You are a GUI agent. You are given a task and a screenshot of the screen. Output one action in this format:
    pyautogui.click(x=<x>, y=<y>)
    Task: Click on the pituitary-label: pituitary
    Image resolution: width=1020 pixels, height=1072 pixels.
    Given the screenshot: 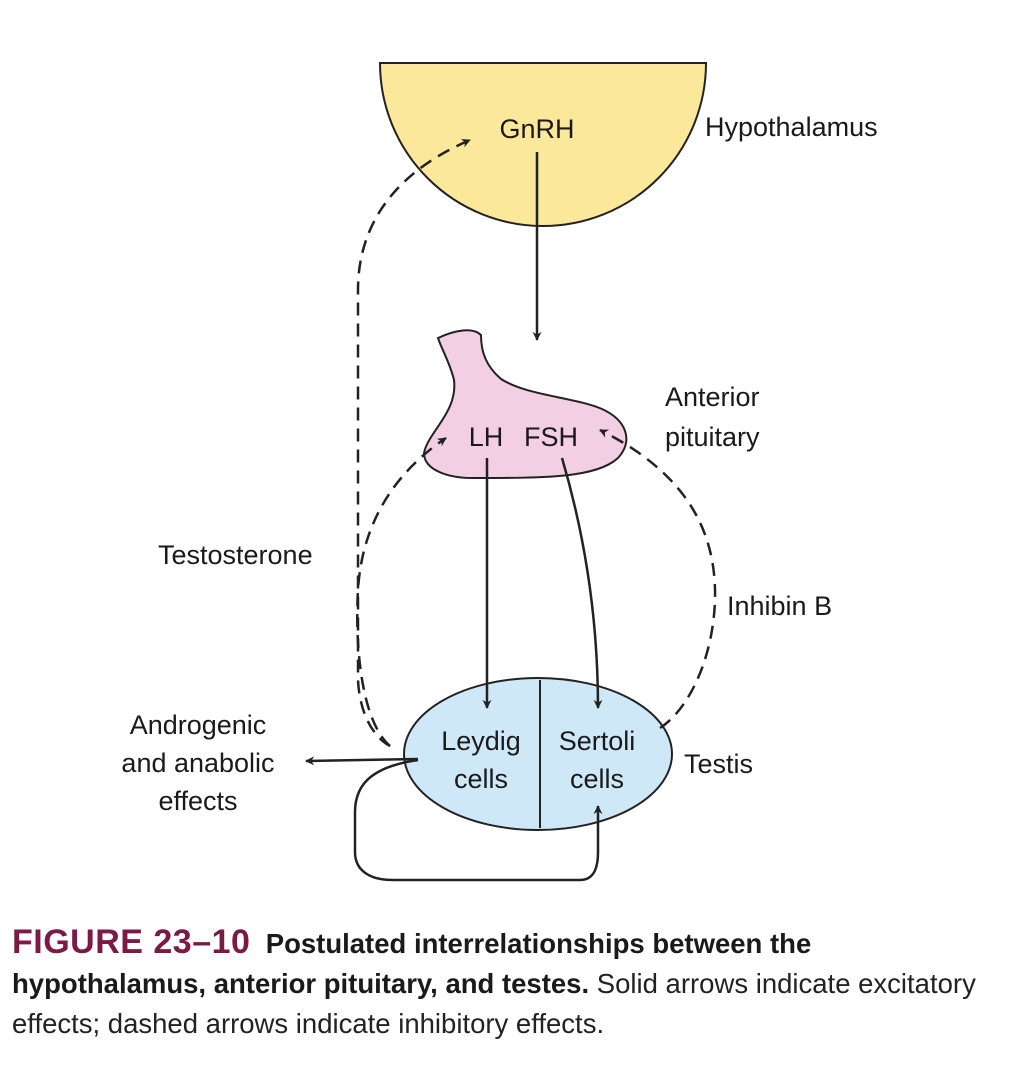 What is the action you would take?
    pyautogui.click(x=712, y=437)
    